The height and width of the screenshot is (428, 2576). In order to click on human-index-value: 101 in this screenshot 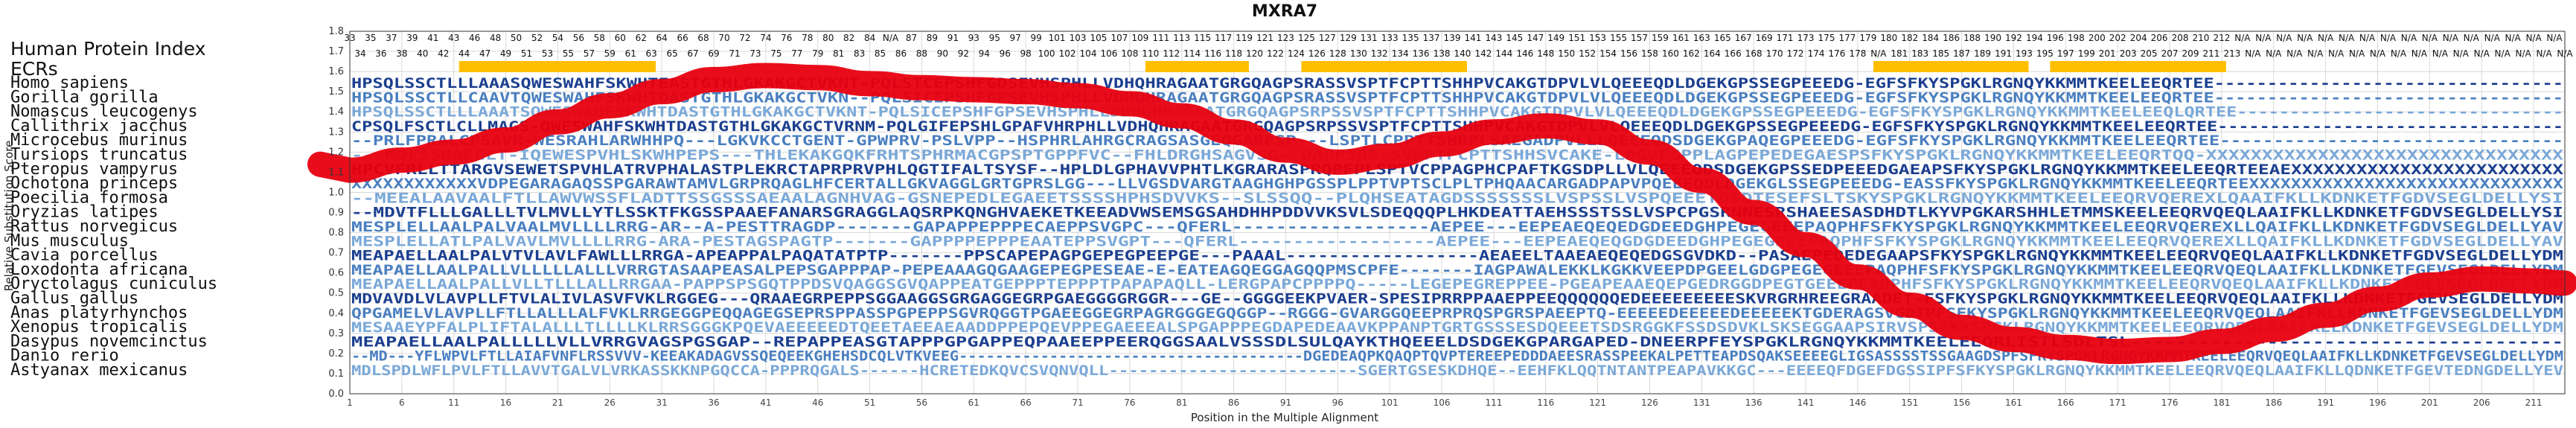, I will do `click(1057, 38)`.